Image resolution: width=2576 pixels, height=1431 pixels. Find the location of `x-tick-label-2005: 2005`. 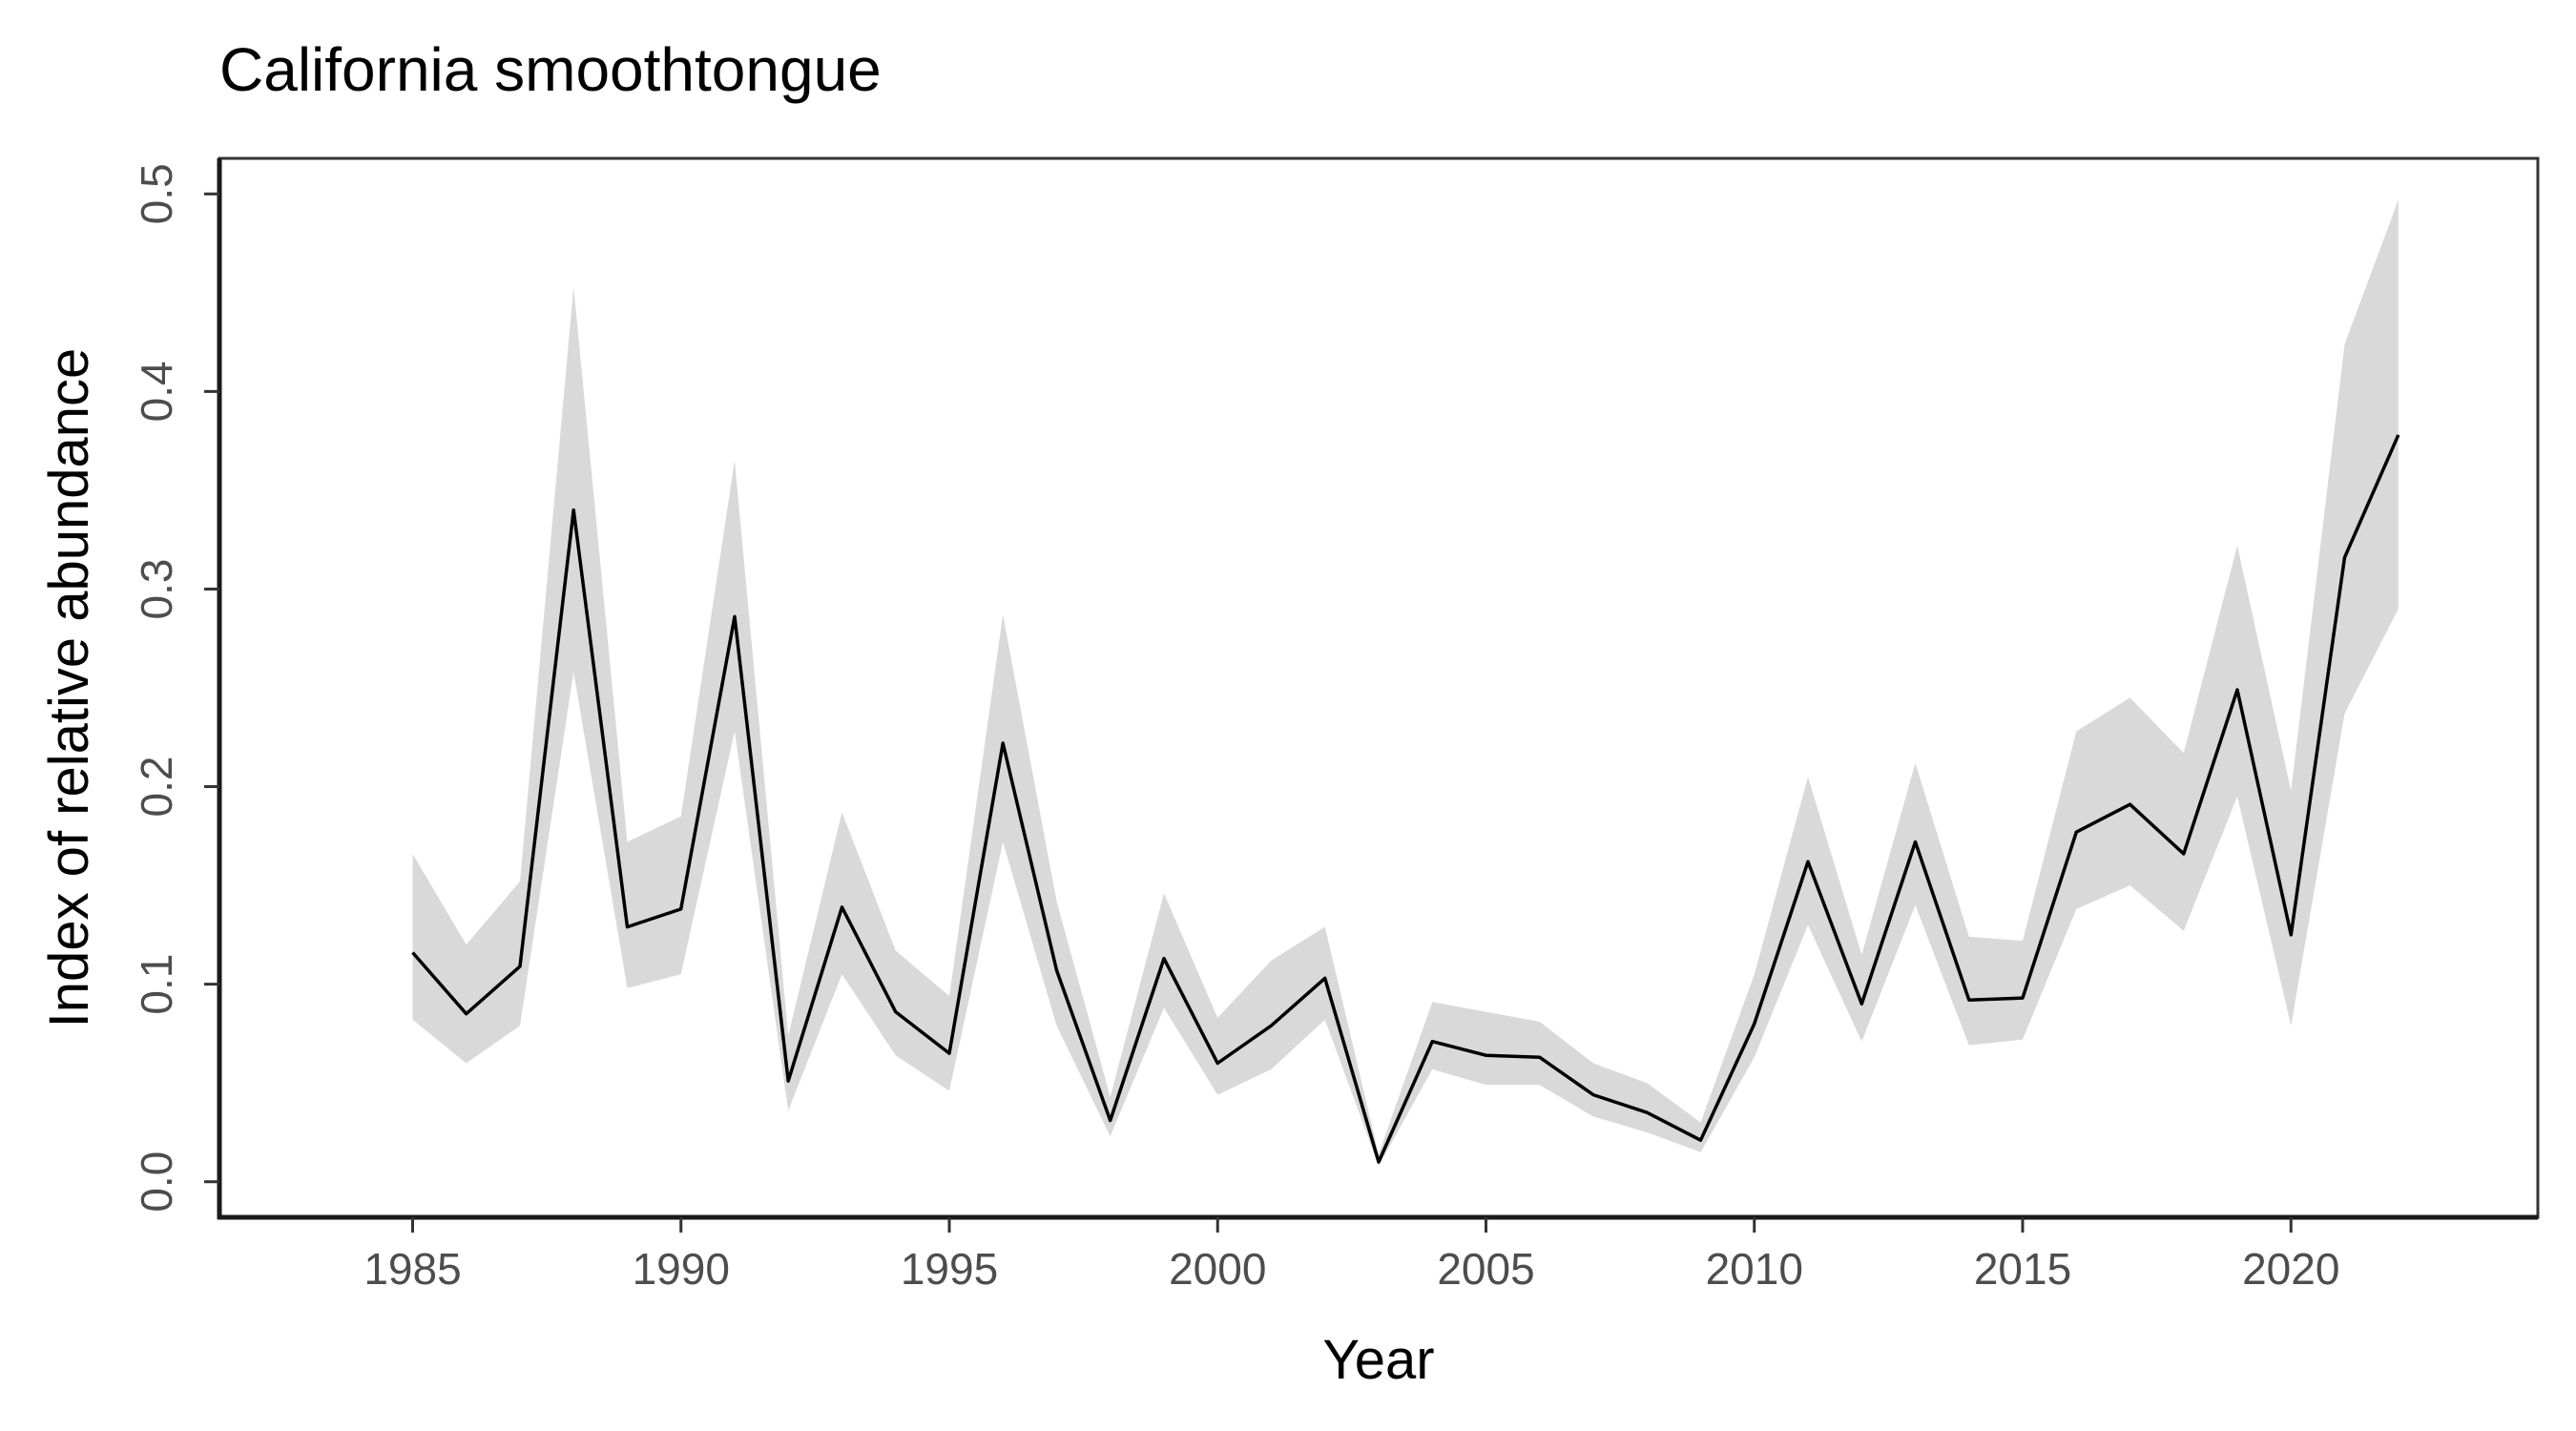

x-tick-label-2005: 2005 is located at coordinates (1485, 1269).